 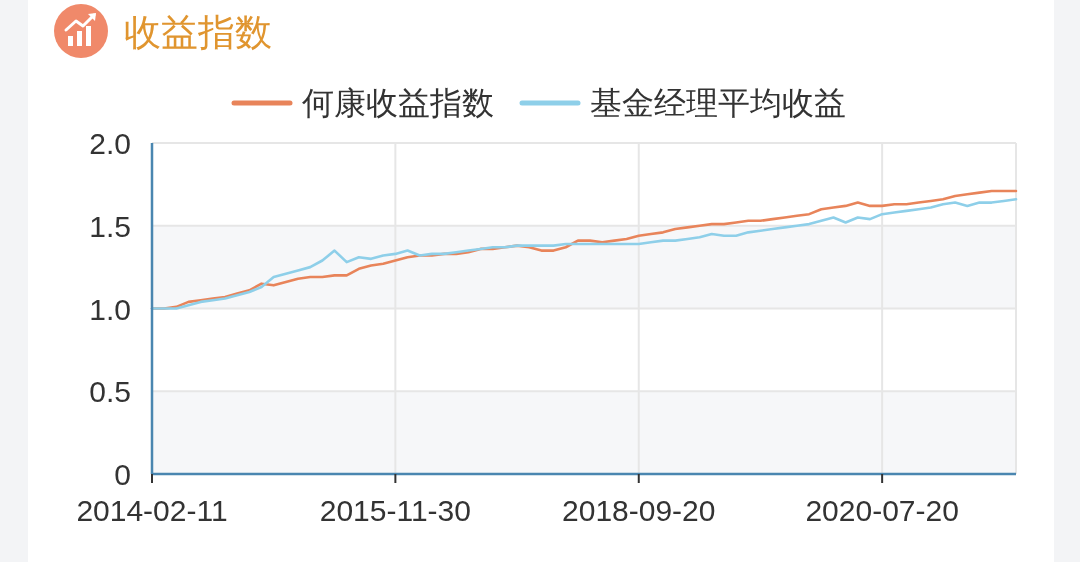 I want to click on y-tick-label: 1.0, so click(x=110, y=308).